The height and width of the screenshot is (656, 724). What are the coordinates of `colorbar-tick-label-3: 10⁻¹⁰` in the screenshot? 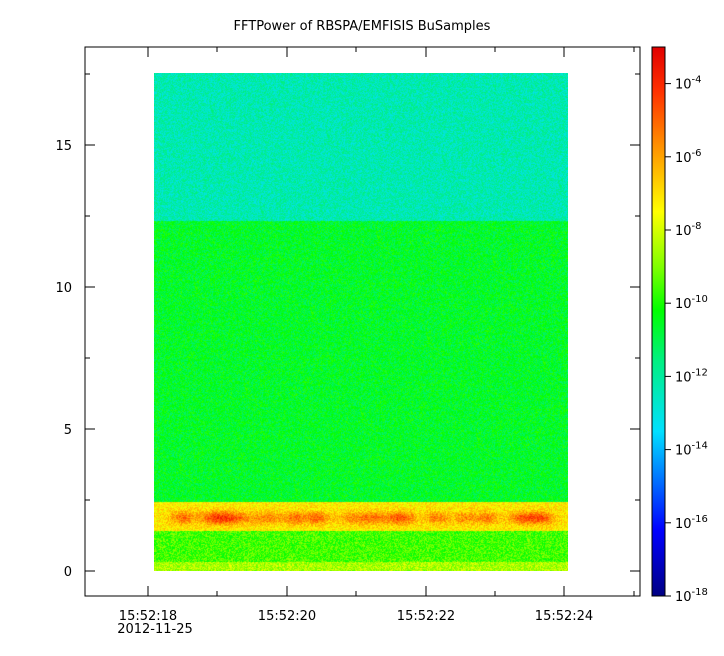 It's located at (691, 303).